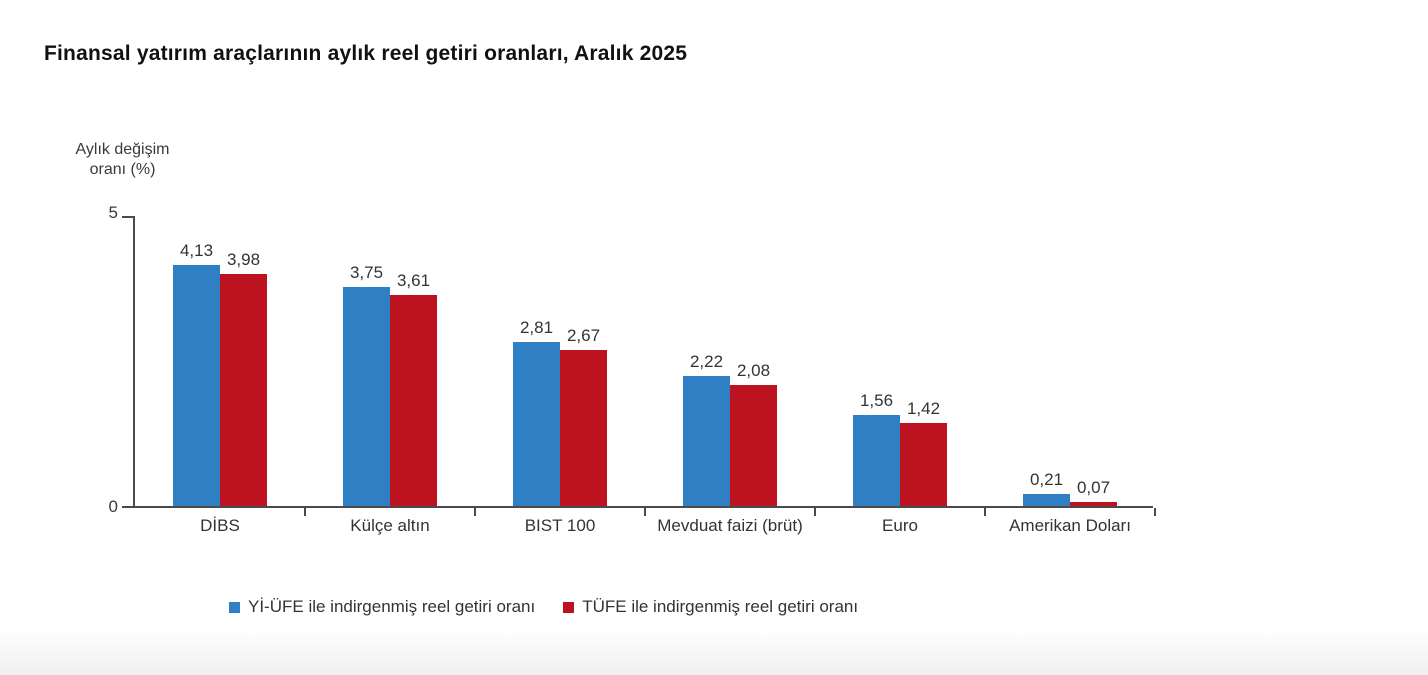  What do you see at coordinates (876, 448) in the screenshot?
I see `bar-yi-ufe-4: 1,56` at bounding box center [876, 448].